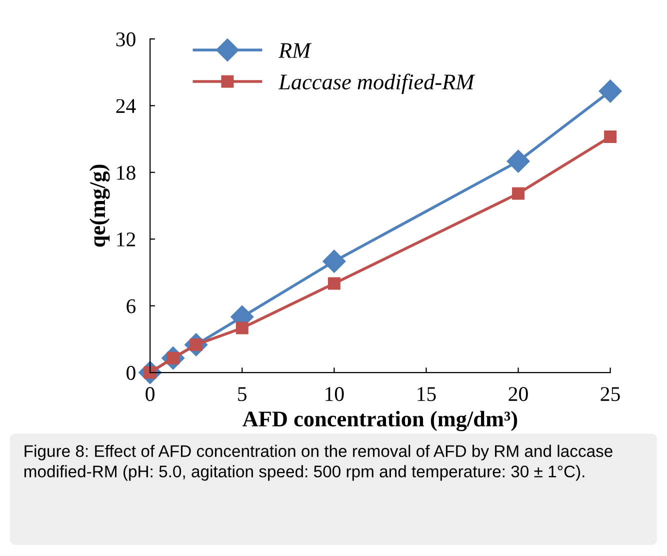  I want to click on y-tick-label: 0, so click(131, 373).